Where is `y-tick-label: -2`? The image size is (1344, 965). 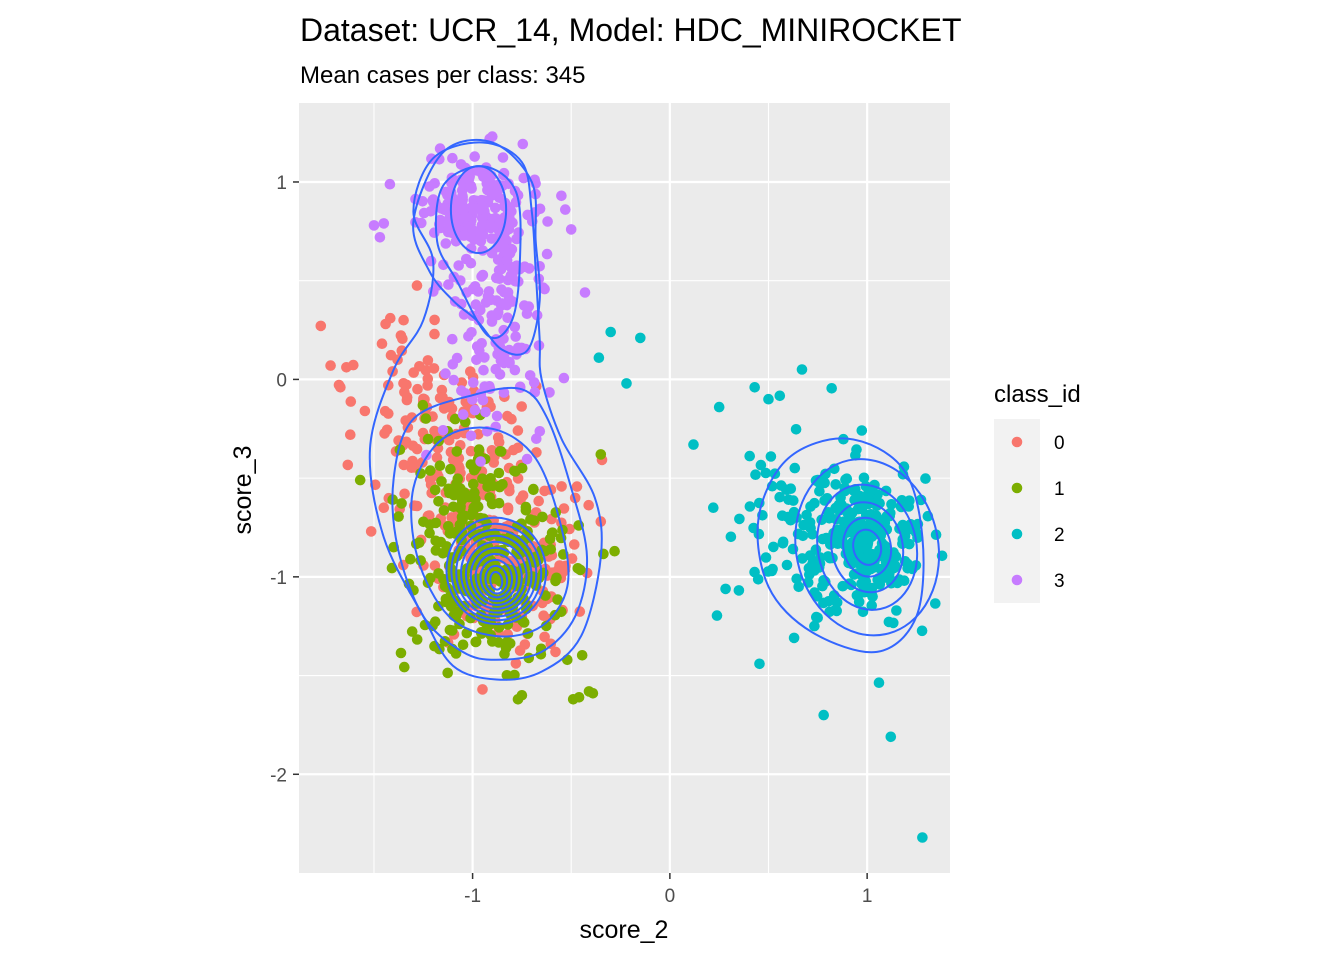 y-tick-label: -2 is located at coordinates (278, 775).